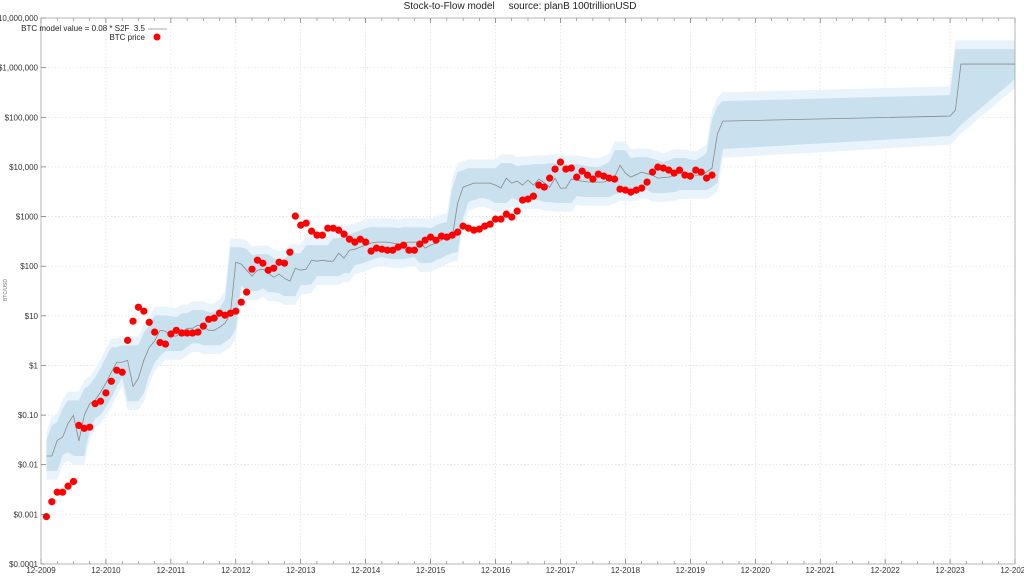  Describe the element at coordinates (22, 117) in the screenshot. I see `y-tick-label: $100,000` at that location.